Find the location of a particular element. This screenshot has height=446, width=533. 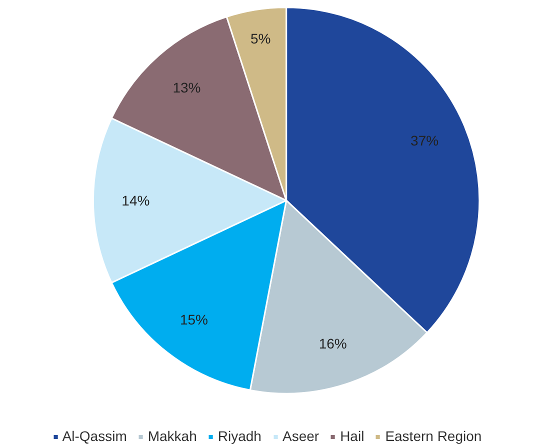

legend-label: Makkah is located at coordinates (172, 436).